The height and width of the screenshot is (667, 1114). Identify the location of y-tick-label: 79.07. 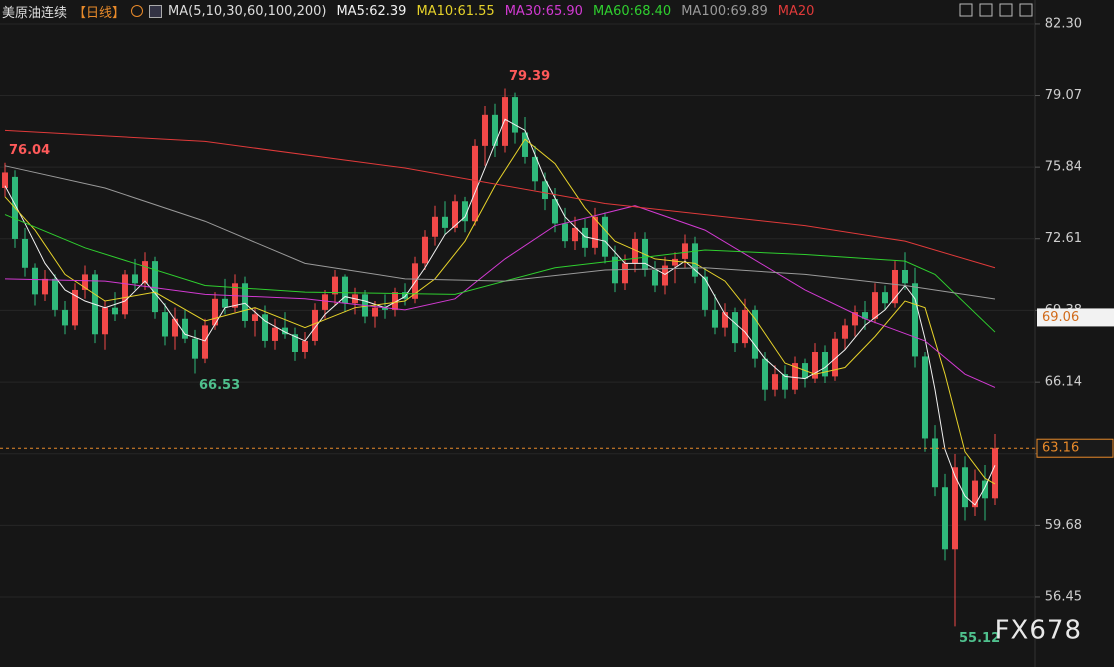
(1063, 95).